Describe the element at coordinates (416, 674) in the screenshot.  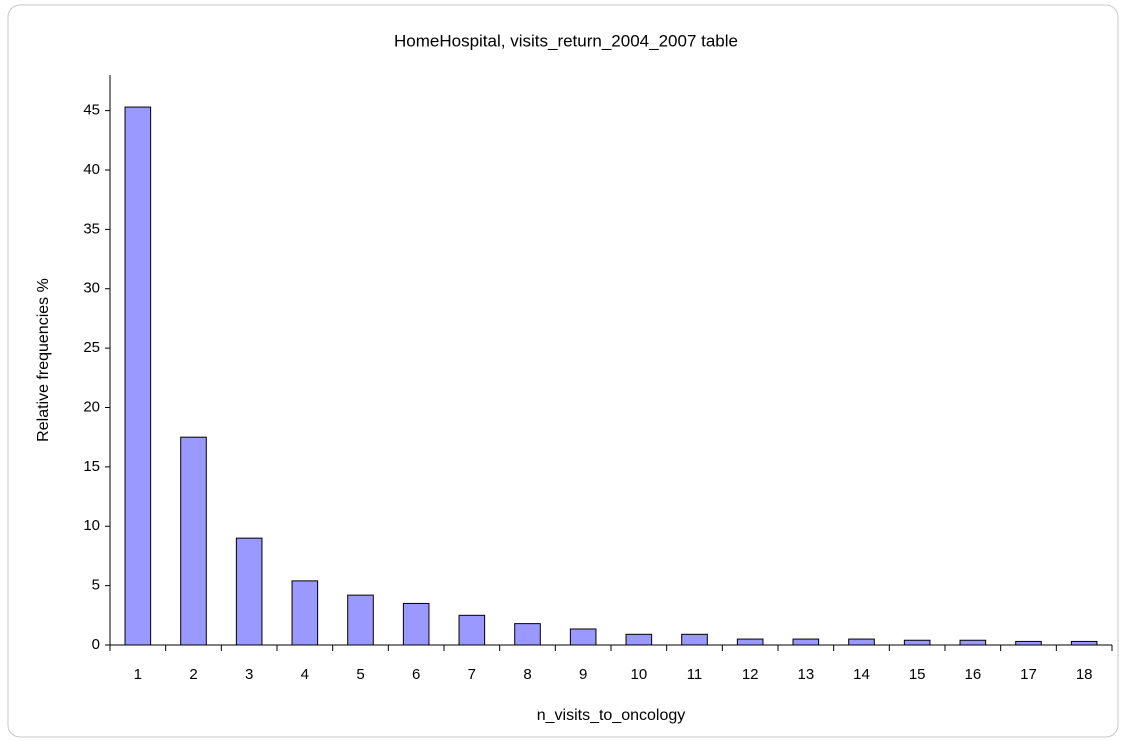
I see `x-tick-label: 6` at that location.